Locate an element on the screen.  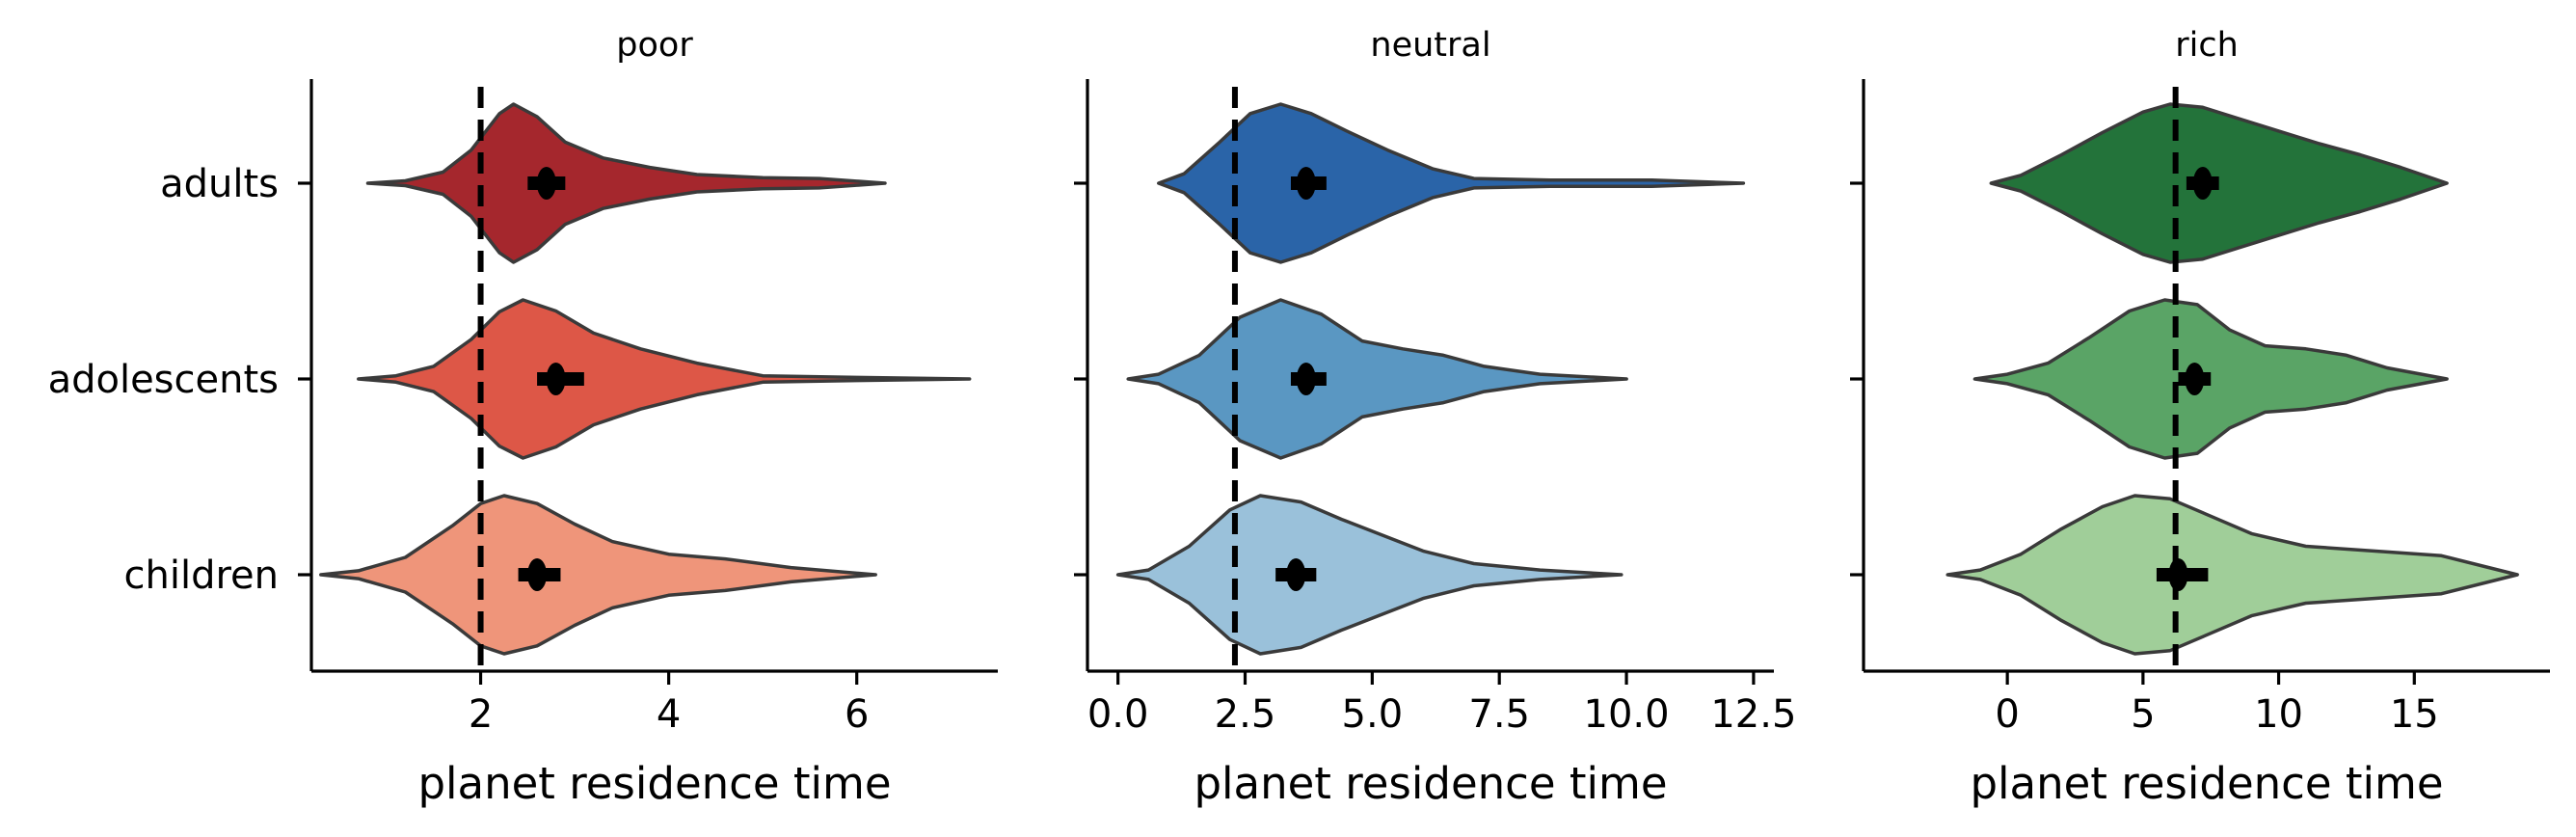
y-tick-label-adults: adults is located at coordinates (220, 184).